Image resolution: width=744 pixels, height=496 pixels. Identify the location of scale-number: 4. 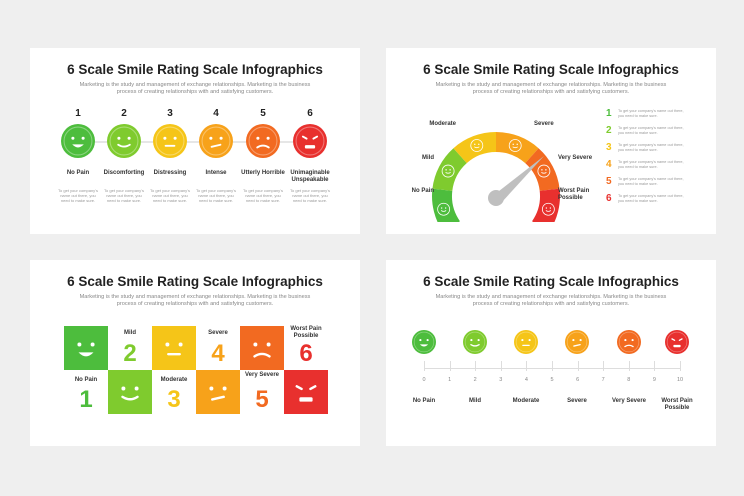
(216, 113).